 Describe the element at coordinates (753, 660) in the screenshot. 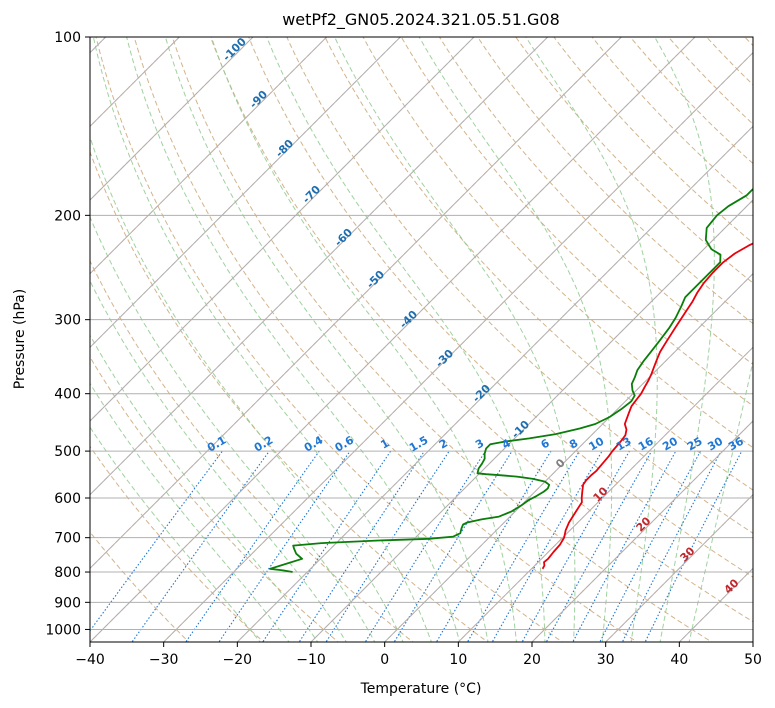

I see `x-tick-label: 50` at that location.